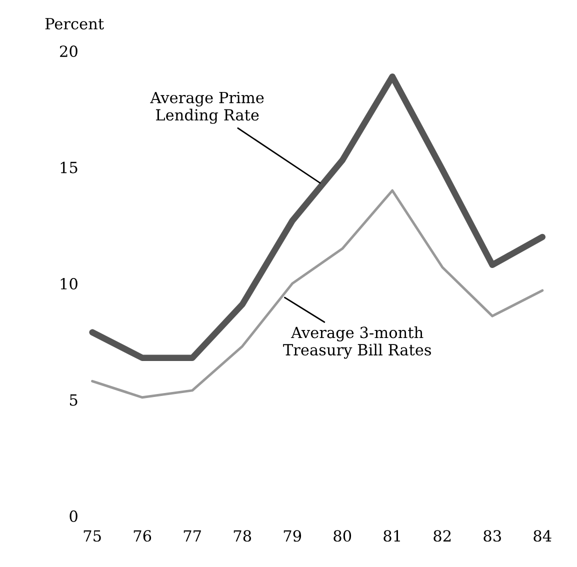 The width and height of the screenshot is (577, 567). Describe the element at coordinates (69, 284) in the screenshot. I see `y-tick-label: 10` at that location.